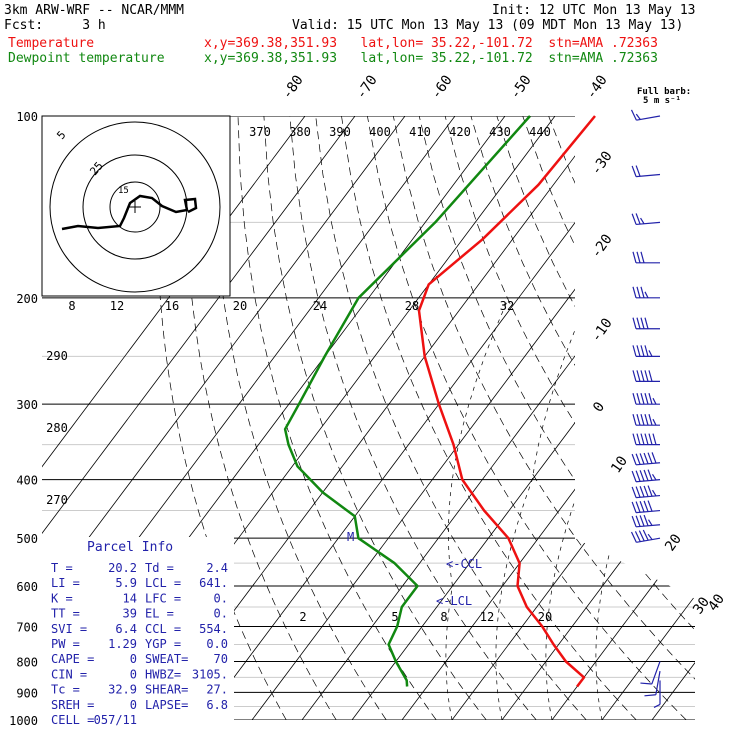 This screenshot has height=740, width=740. What do you see at coordinates (701, 605) in the screenshot?
I see `isotherm-label: 30` at bounding box center [701, 605].